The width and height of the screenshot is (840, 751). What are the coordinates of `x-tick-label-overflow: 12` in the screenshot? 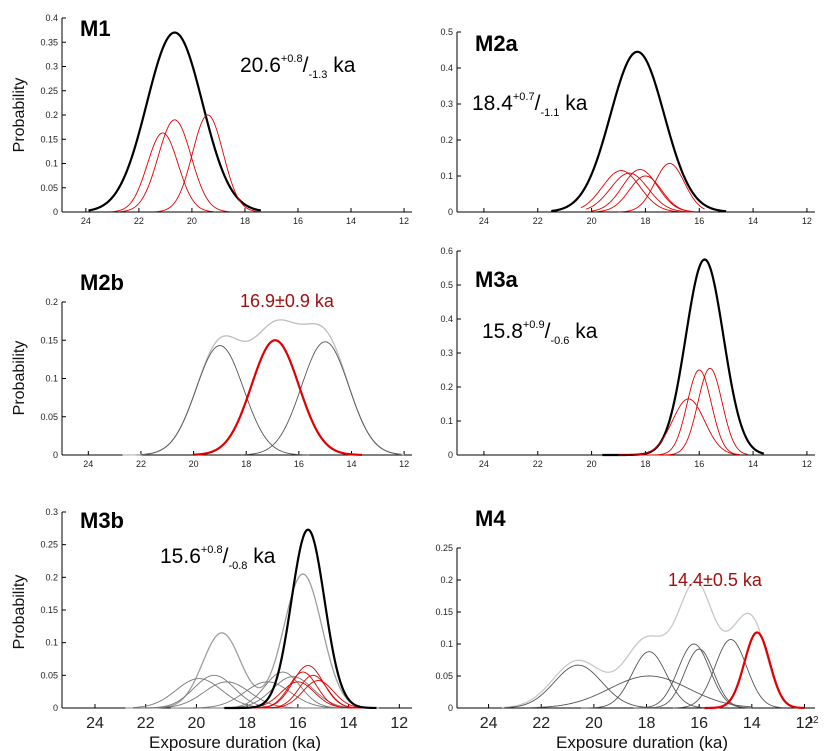 It's located at (813, 720).